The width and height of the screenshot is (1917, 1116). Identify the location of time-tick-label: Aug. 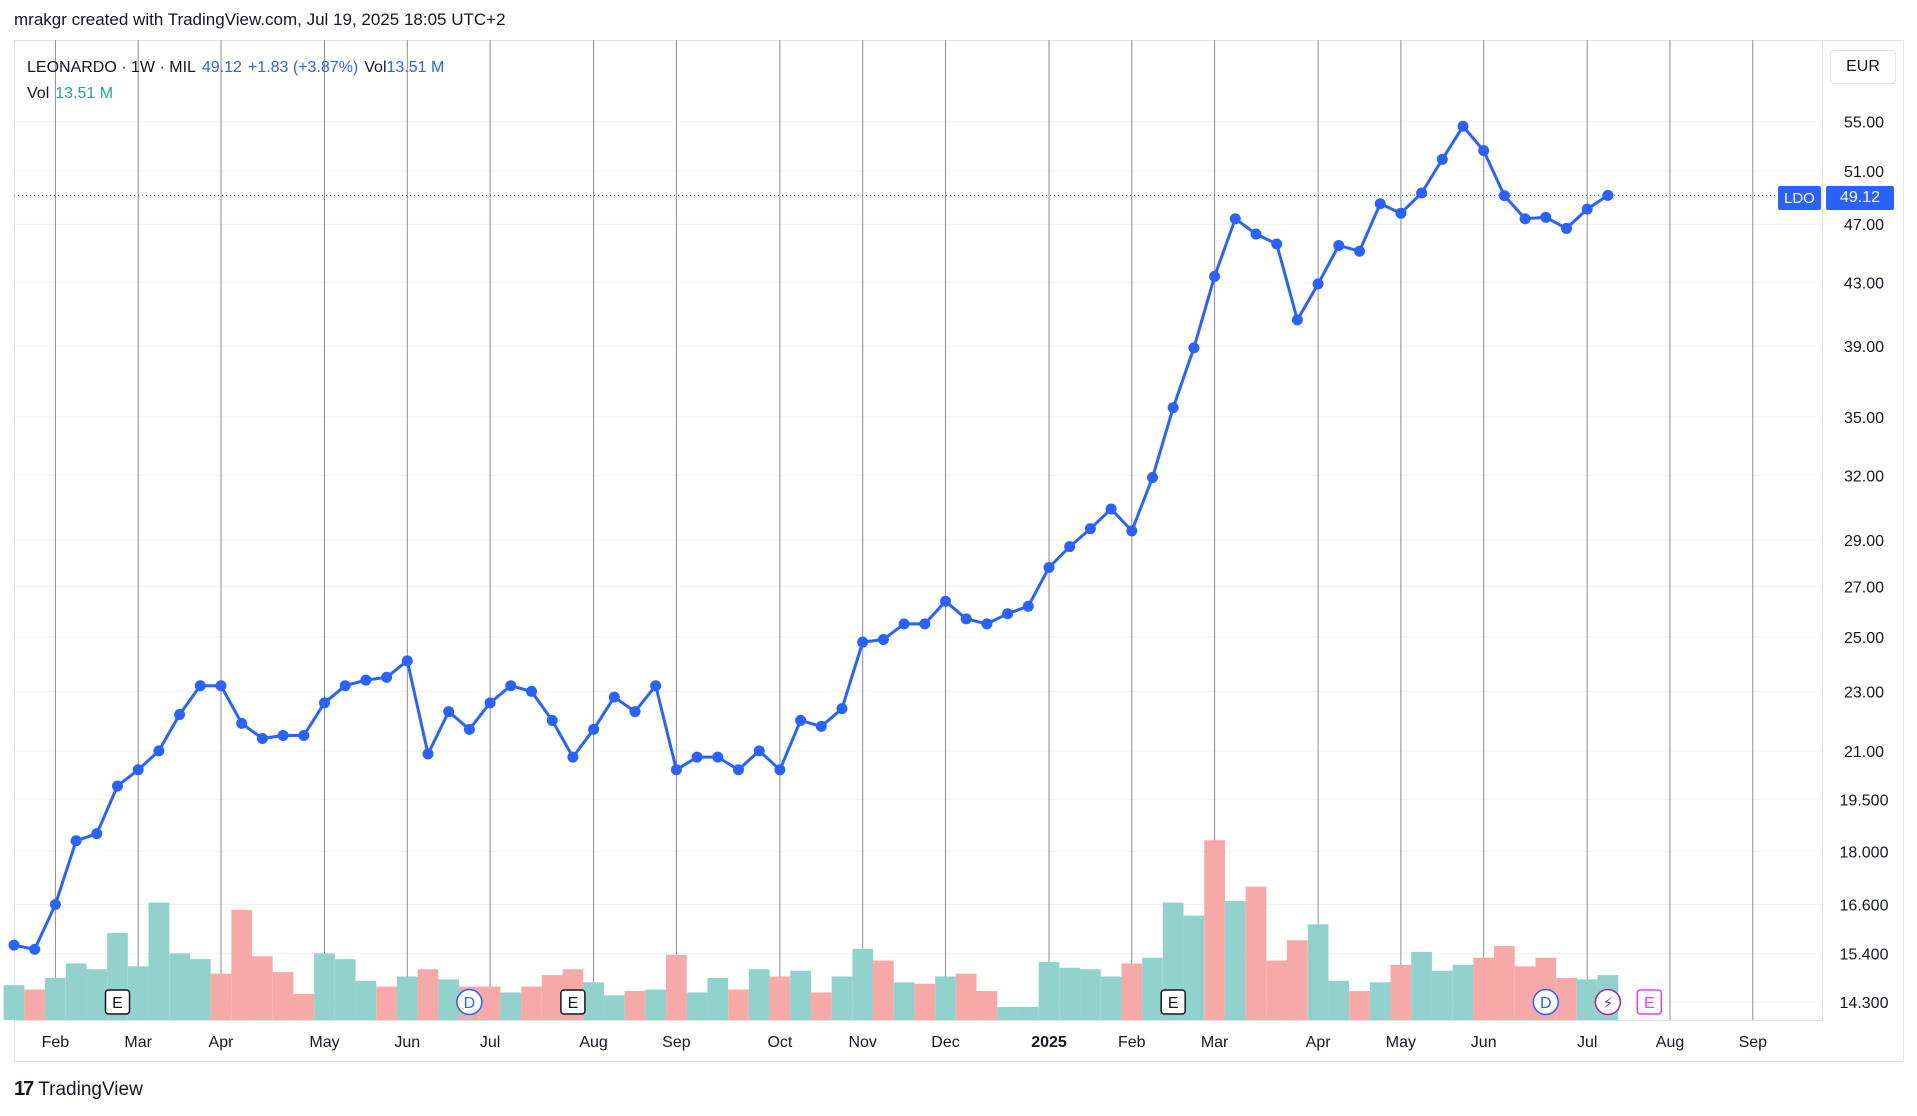
(1670, 1042).